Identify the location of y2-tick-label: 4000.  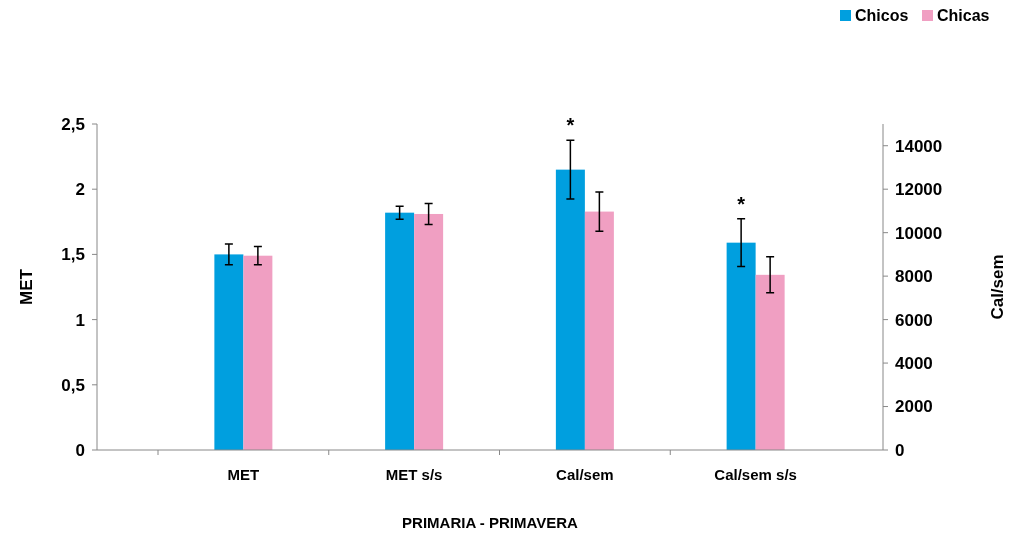
(914, 364).